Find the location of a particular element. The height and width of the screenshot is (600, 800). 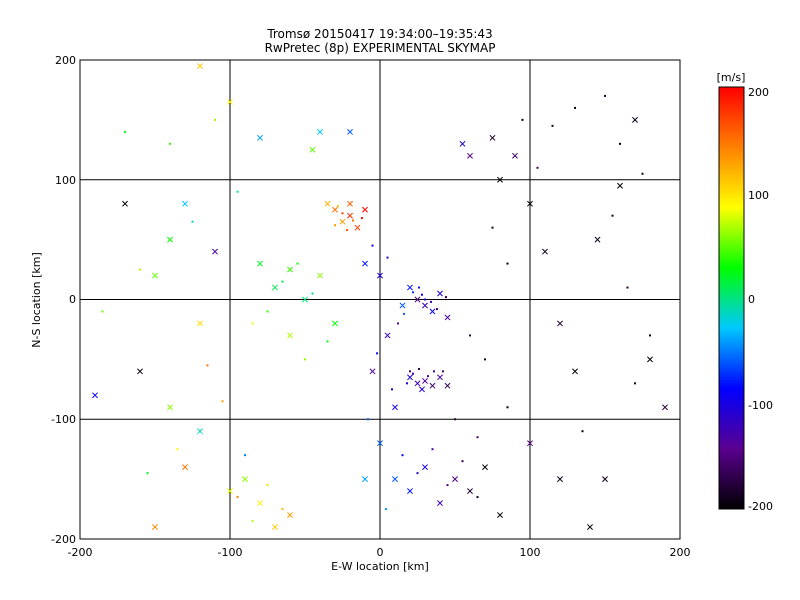

colorbar-tick-label: -200 is located at coordinates (760, 506).